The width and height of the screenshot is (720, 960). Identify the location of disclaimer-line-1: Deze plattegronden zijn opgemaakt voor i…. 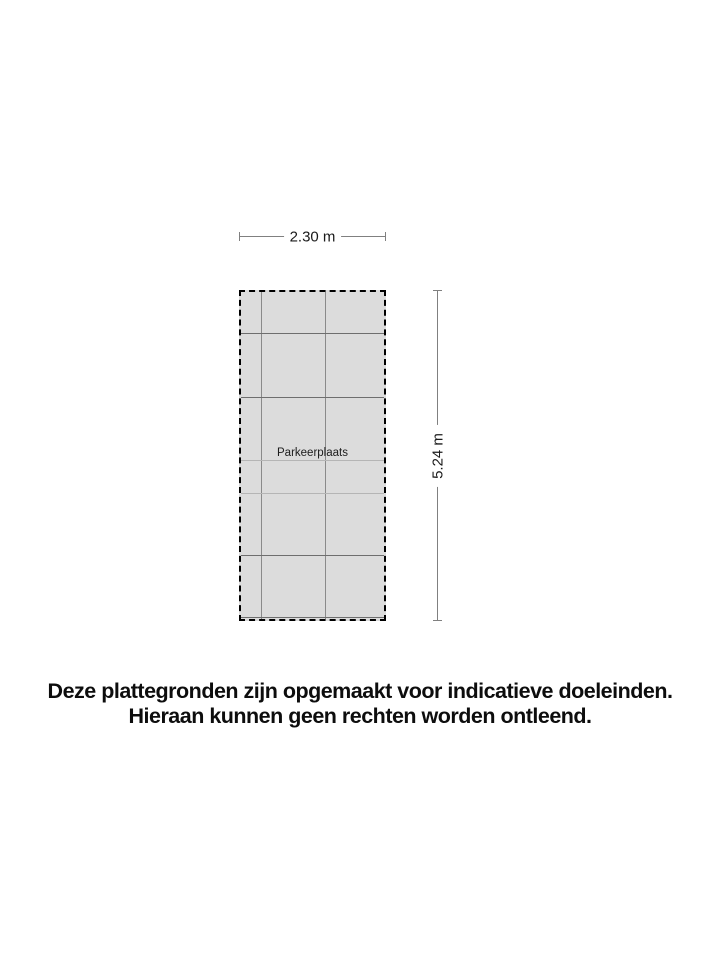
(360, 691).